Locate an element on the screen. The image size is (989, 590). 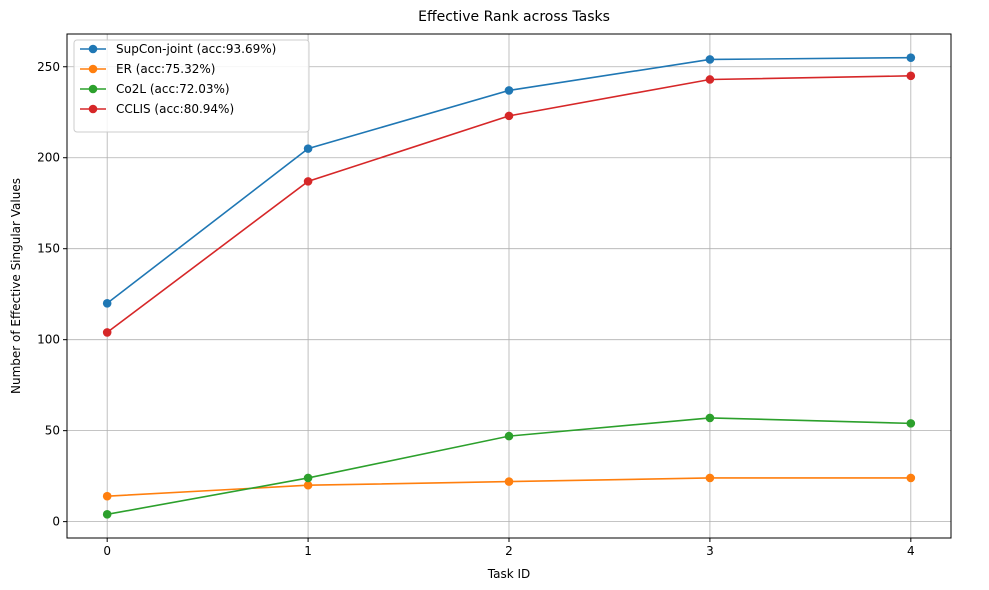
legend-item: ER (acc:75.32%) is located at coordinates (147, 69).